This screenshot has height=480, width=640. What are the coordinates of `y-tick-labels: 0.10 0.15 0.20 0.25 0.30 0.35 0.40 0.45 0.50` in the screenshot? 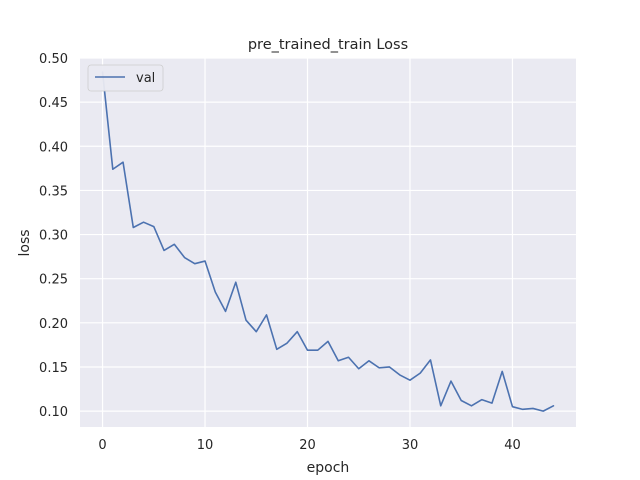 It's located at (53, 236).